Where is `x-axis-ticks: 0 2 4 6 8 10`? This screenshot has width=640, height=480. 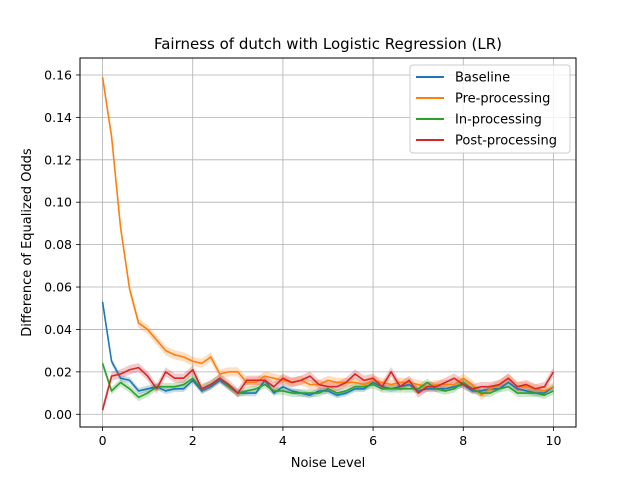
x-axis-ticks: 0 2 4 6 8 10 is located at coordinates (330, 437).